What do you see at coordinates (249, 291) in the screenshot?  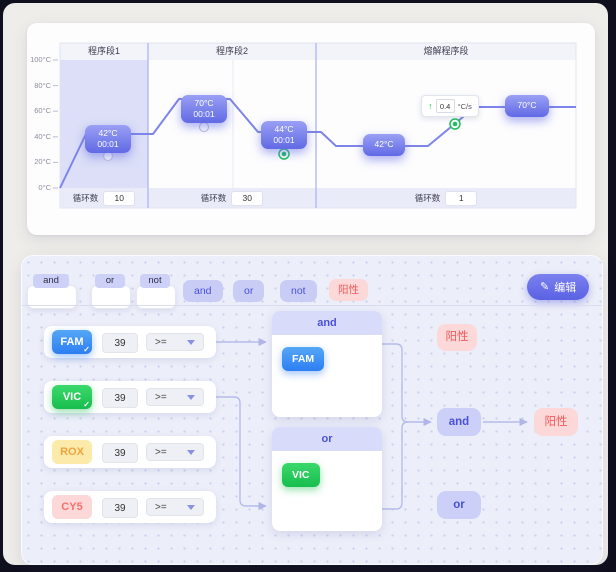 I see `chip-or: or` at bounding box center [249, 291].